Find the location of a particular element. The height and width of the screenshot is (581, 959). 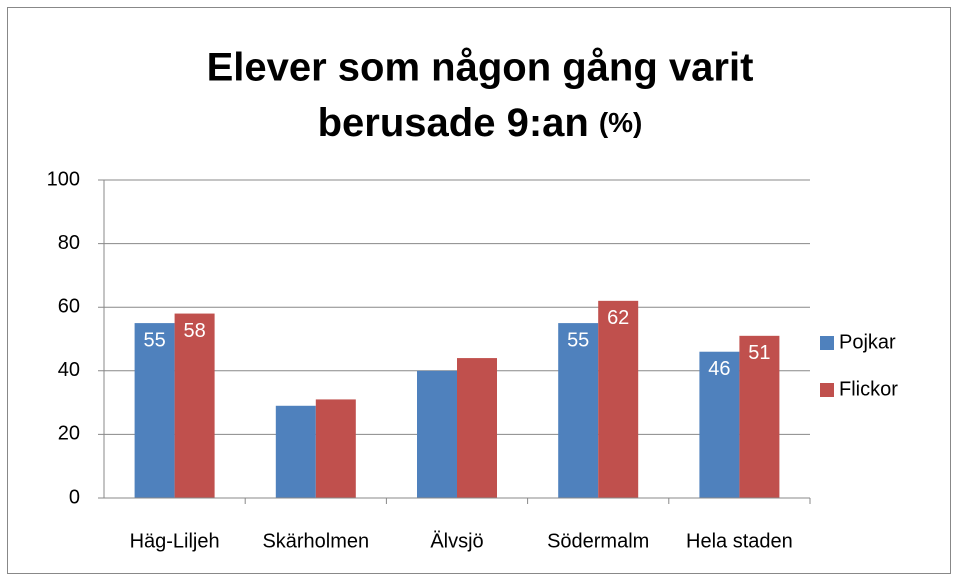

chart-title-unit: (%) is located at coordinates (621, 122).